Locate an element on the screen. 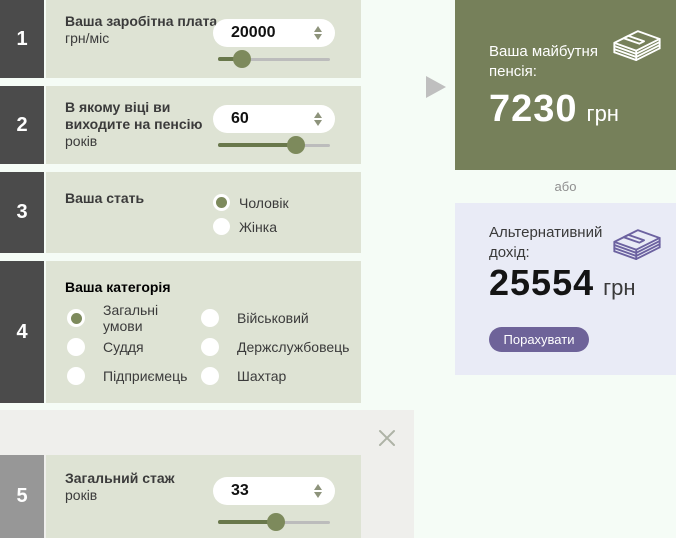  radio-option-military: Військовий is located at coordinates (281, 318).